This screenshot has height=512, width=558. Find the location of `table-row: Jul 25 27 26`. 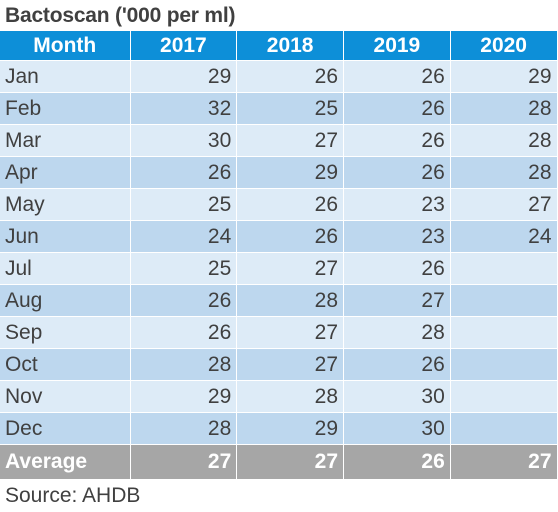

table-row: Jul 25 27 26 is located at coordinates (279, 268).